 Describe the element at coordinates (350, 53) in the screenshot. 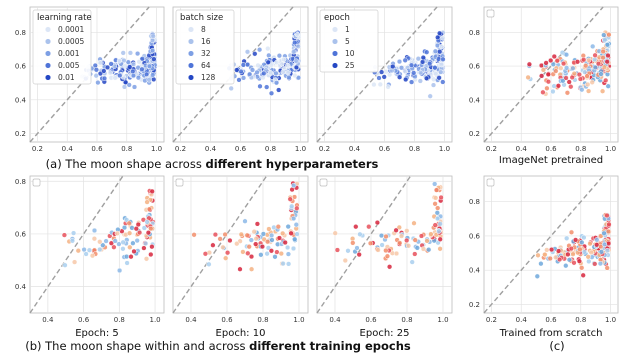

I see `legend-entry: 10` at that location.